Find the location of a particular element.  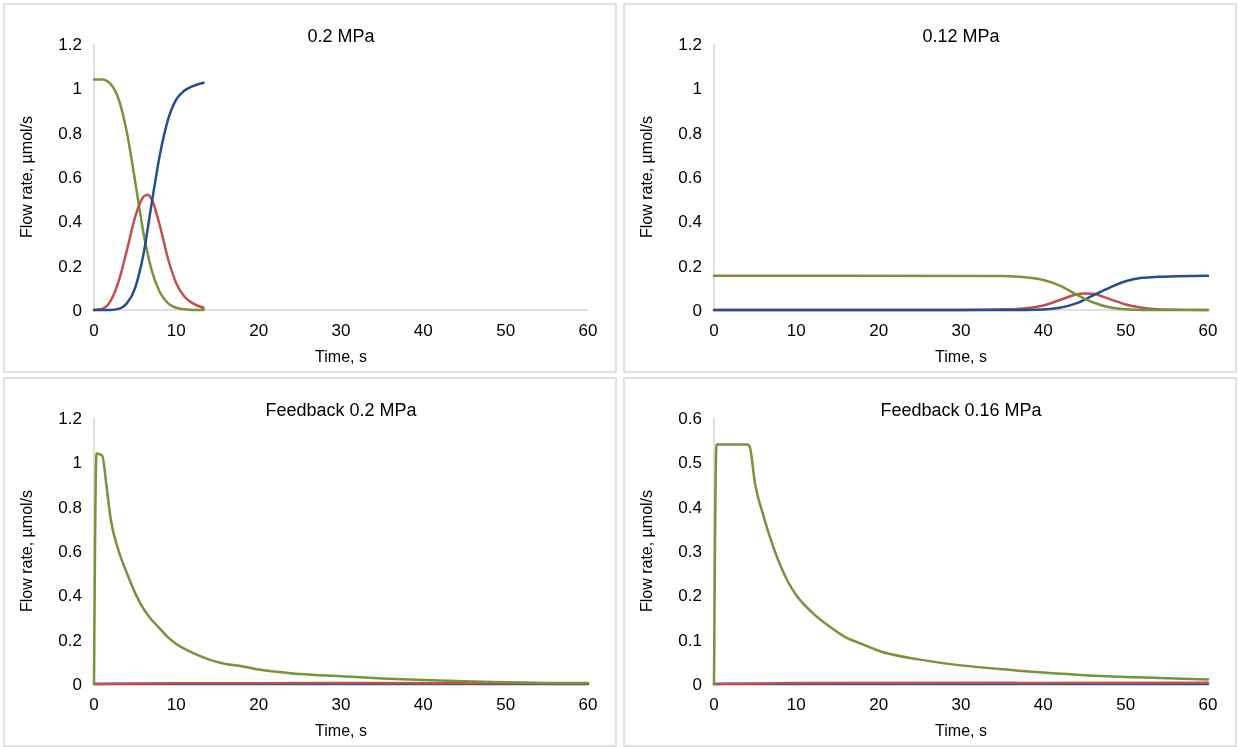

y-tick-label: 0.5 is located at coordinates (690, 463).